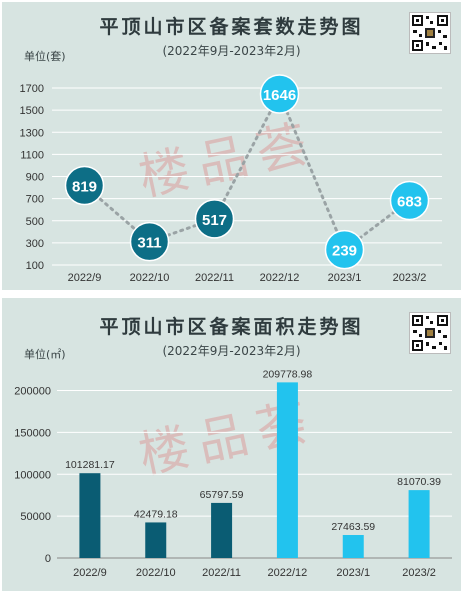  Describe the element at coordinates (90, 465) in the screenshot. I see `data-label: 101281.17` at that location.